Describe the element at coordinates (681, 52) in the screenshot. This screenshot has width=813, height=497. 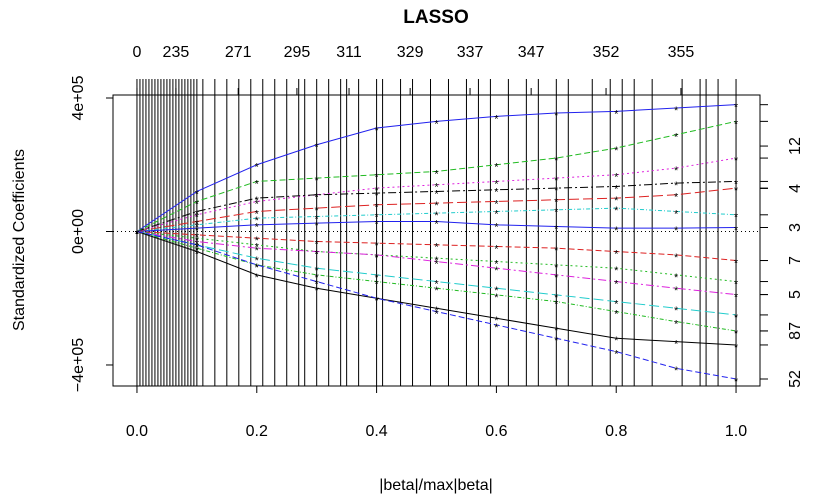
I see `x2-tick-label: 355` at that location.